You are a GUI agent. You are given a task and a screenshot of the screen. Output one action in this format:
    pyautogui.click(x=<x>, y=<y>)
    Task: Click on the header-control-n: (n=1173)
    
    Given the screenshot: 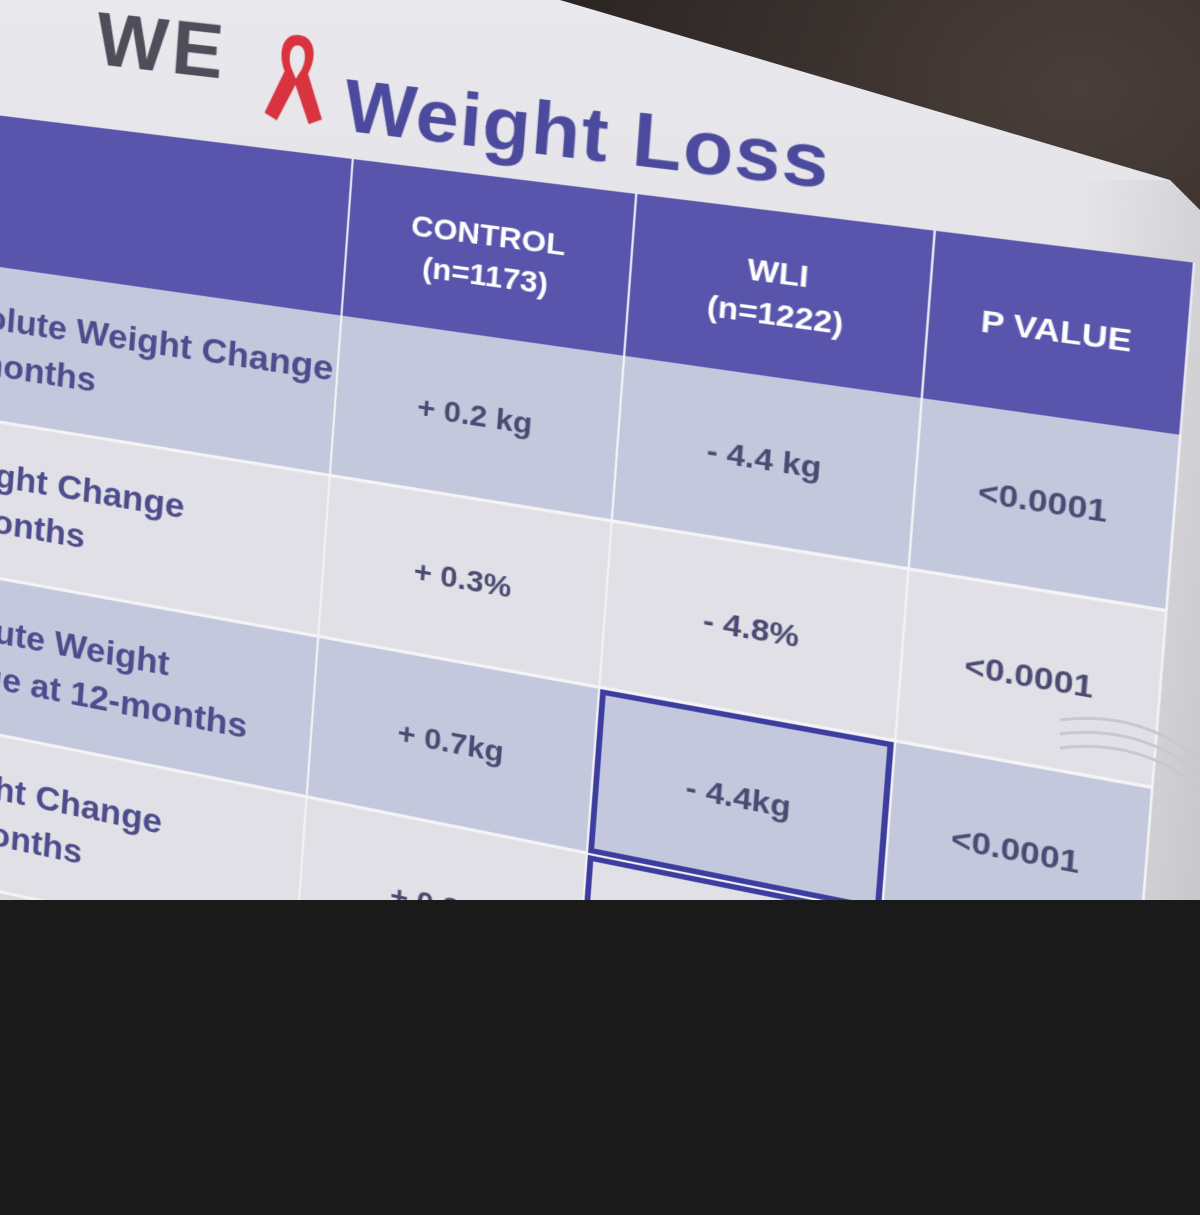 What is the action you would take?
    pyautogui.click(x=485, y=276)
    